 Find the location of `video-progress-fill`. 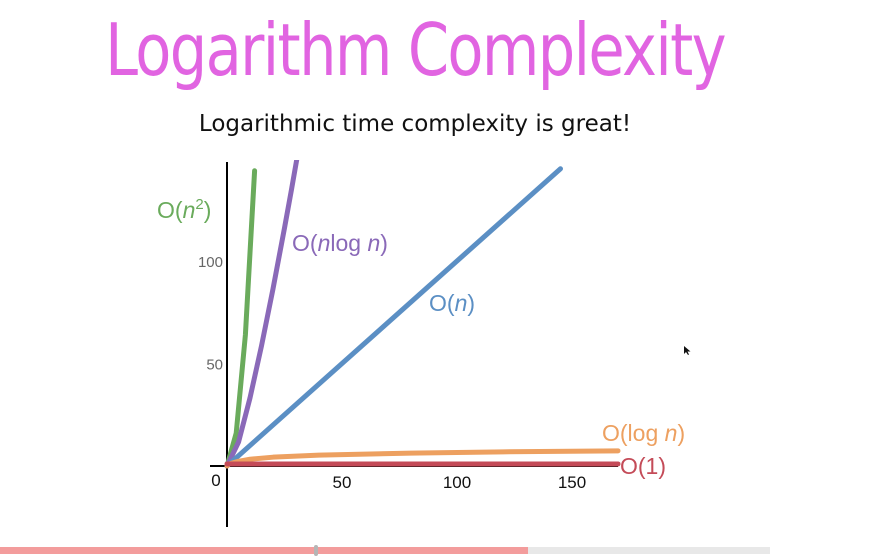

video-progress-fill is located at coordinates (264, 550).